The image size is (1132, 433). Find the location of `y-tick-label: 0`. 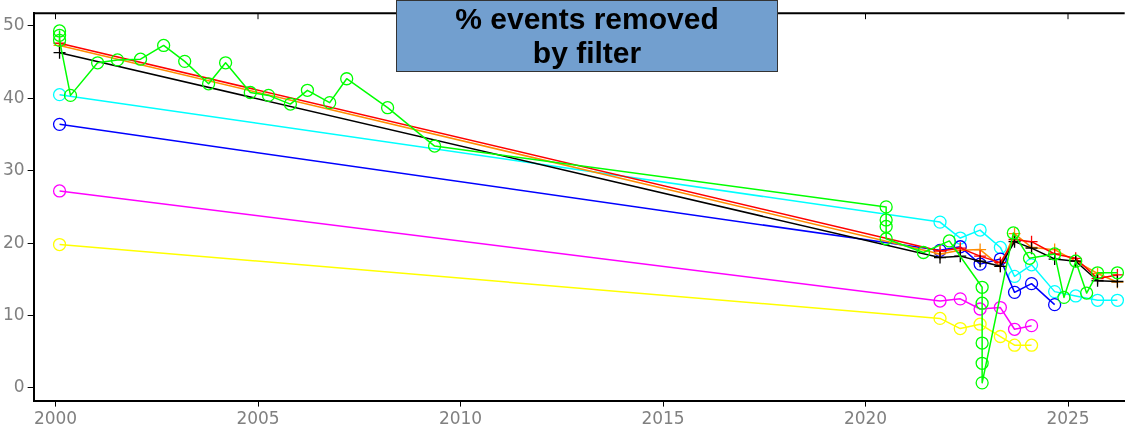

y-tick-label: 0 is located at coordinates (19, 386).